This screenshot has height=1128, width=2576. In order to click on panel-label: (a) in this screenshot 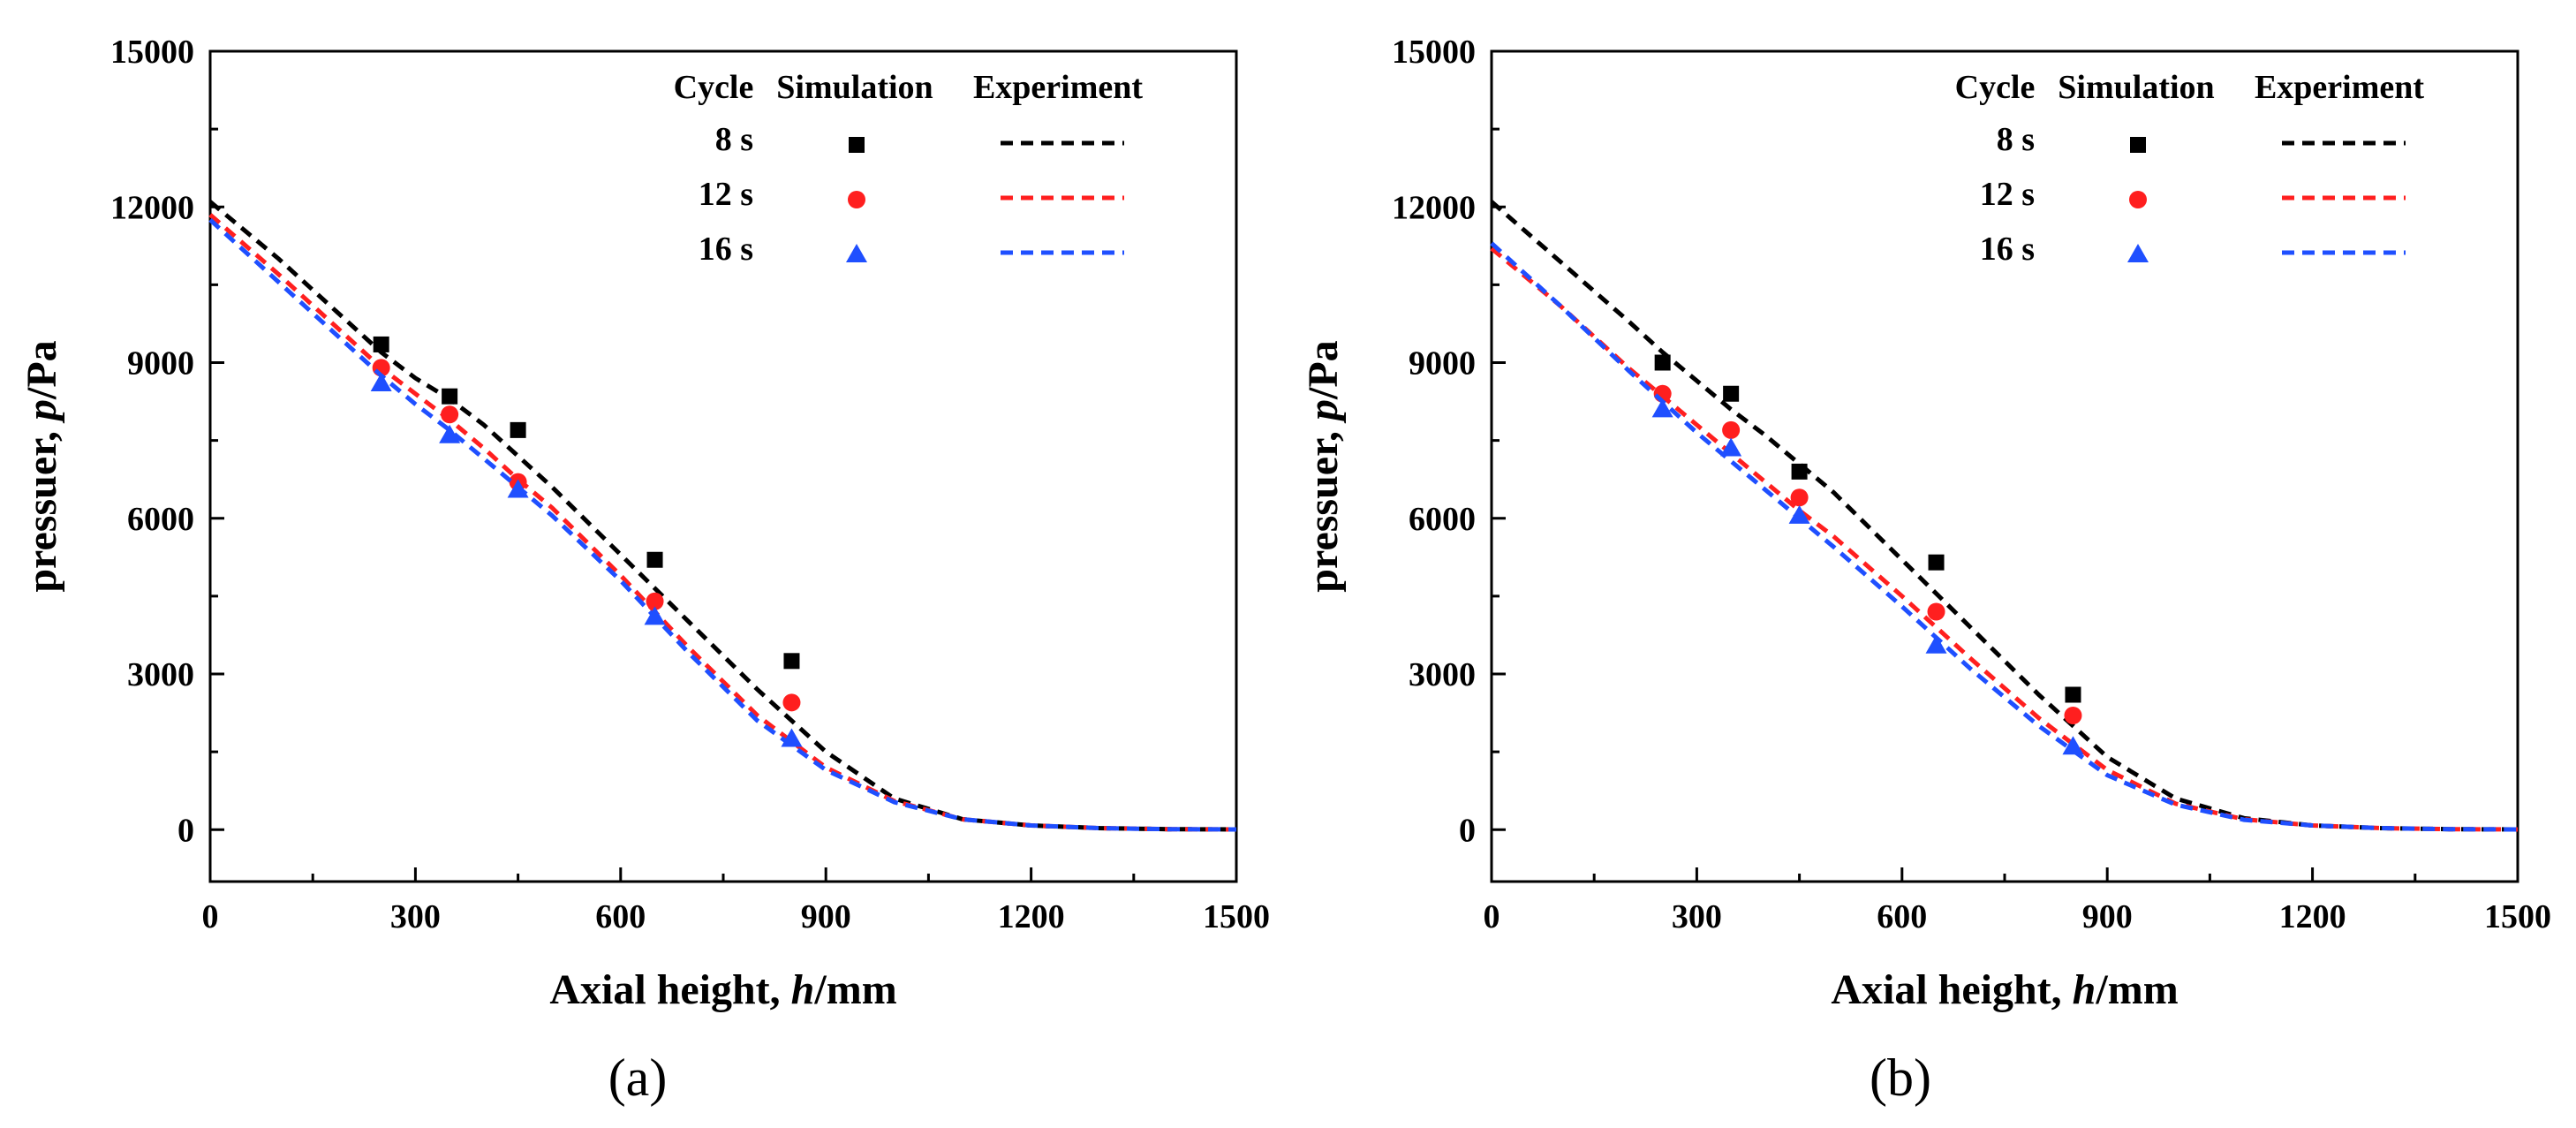, I will do `click(638, 1078)`.